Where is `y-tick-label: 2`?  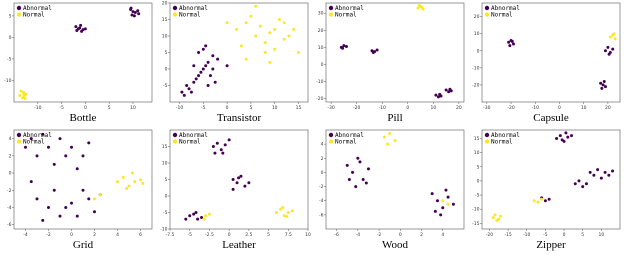
y-tick-label: 2 is located at coordinates (322, 159).